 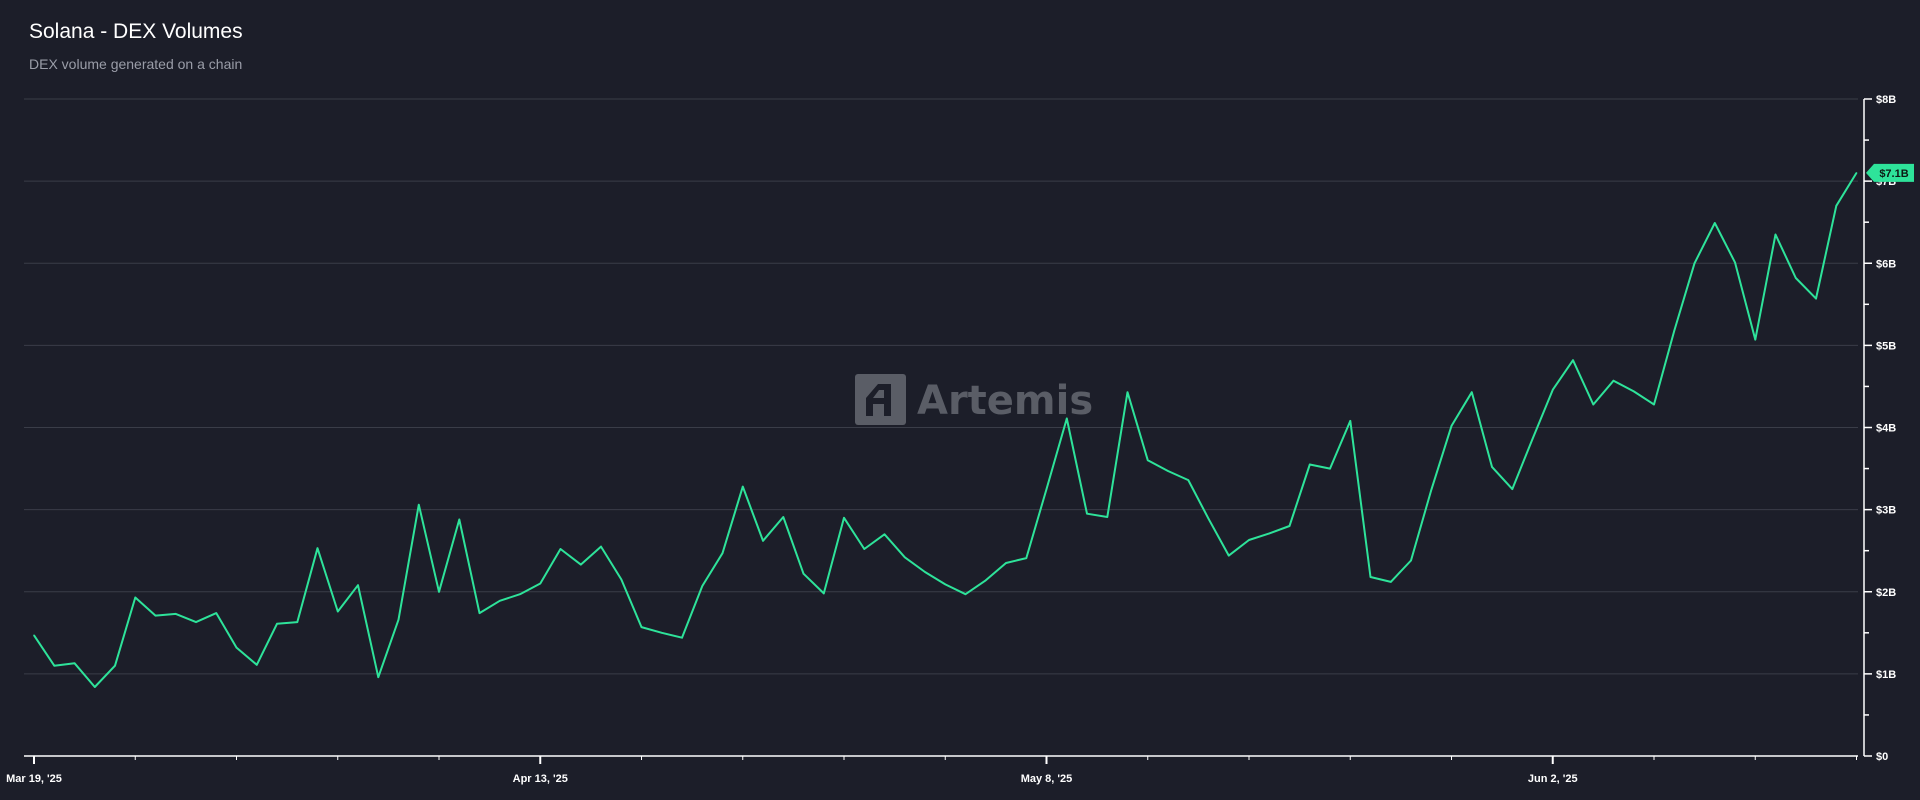 What do you see at coordinates (1886, 675) in the screenshot?
I see `y-tick-label: $1B` at bounding box center [1886, 675].